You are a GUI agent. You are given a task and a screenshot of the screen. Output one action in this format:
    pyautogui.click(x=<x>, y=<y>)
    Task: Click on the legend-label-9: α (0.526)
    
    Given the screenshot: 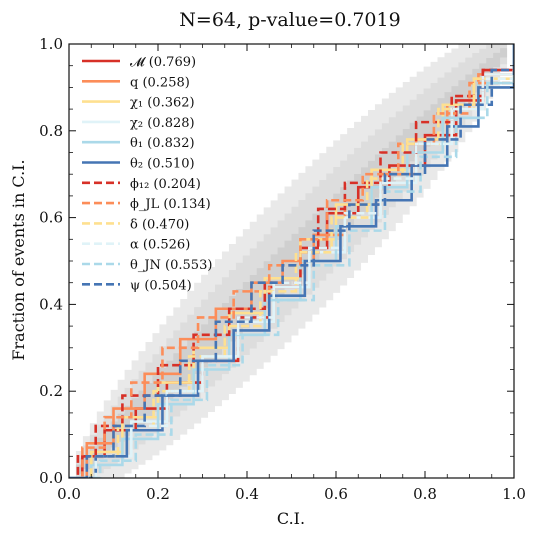 What is the action you would take?
    pyautogui.click(x=160, y=245)
    